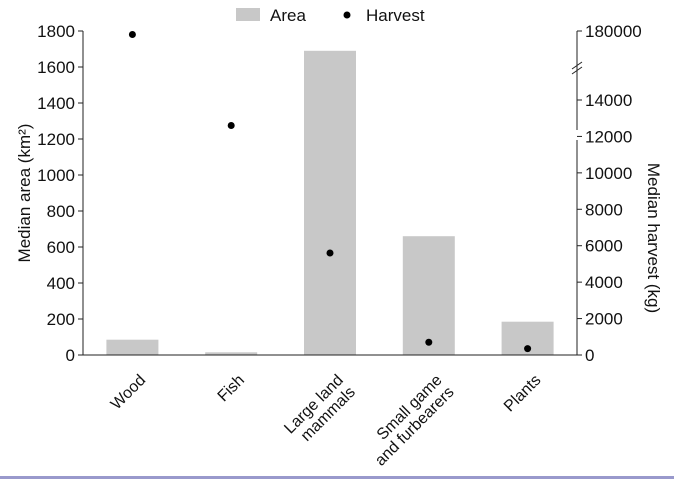 This screenshot has height=485, width=674. Describe the element at coordinates (608, 136) in the screenshot. I see `y2-tick-label-6: 12000` at that location.